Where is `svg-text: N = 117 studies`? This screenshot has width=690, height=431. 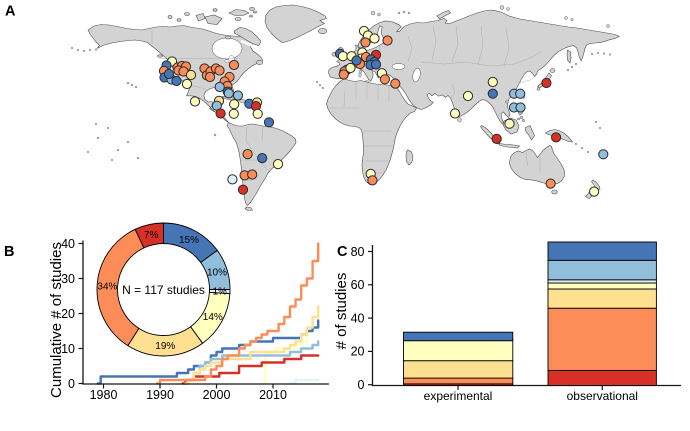
svg-text: N = 117 studies is located at coordinates (163, 290).